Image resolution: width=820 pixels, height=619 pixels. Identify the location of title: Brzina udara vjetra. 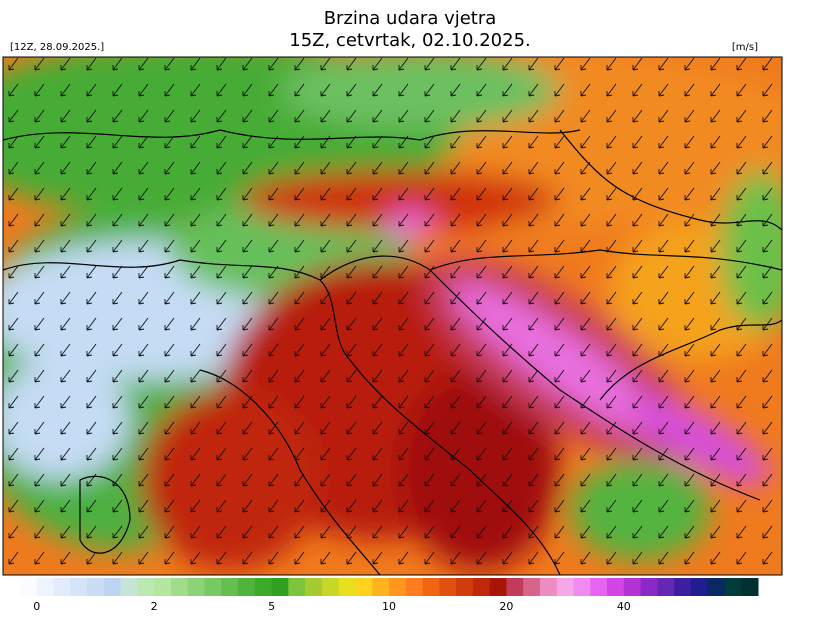
(410, 18).